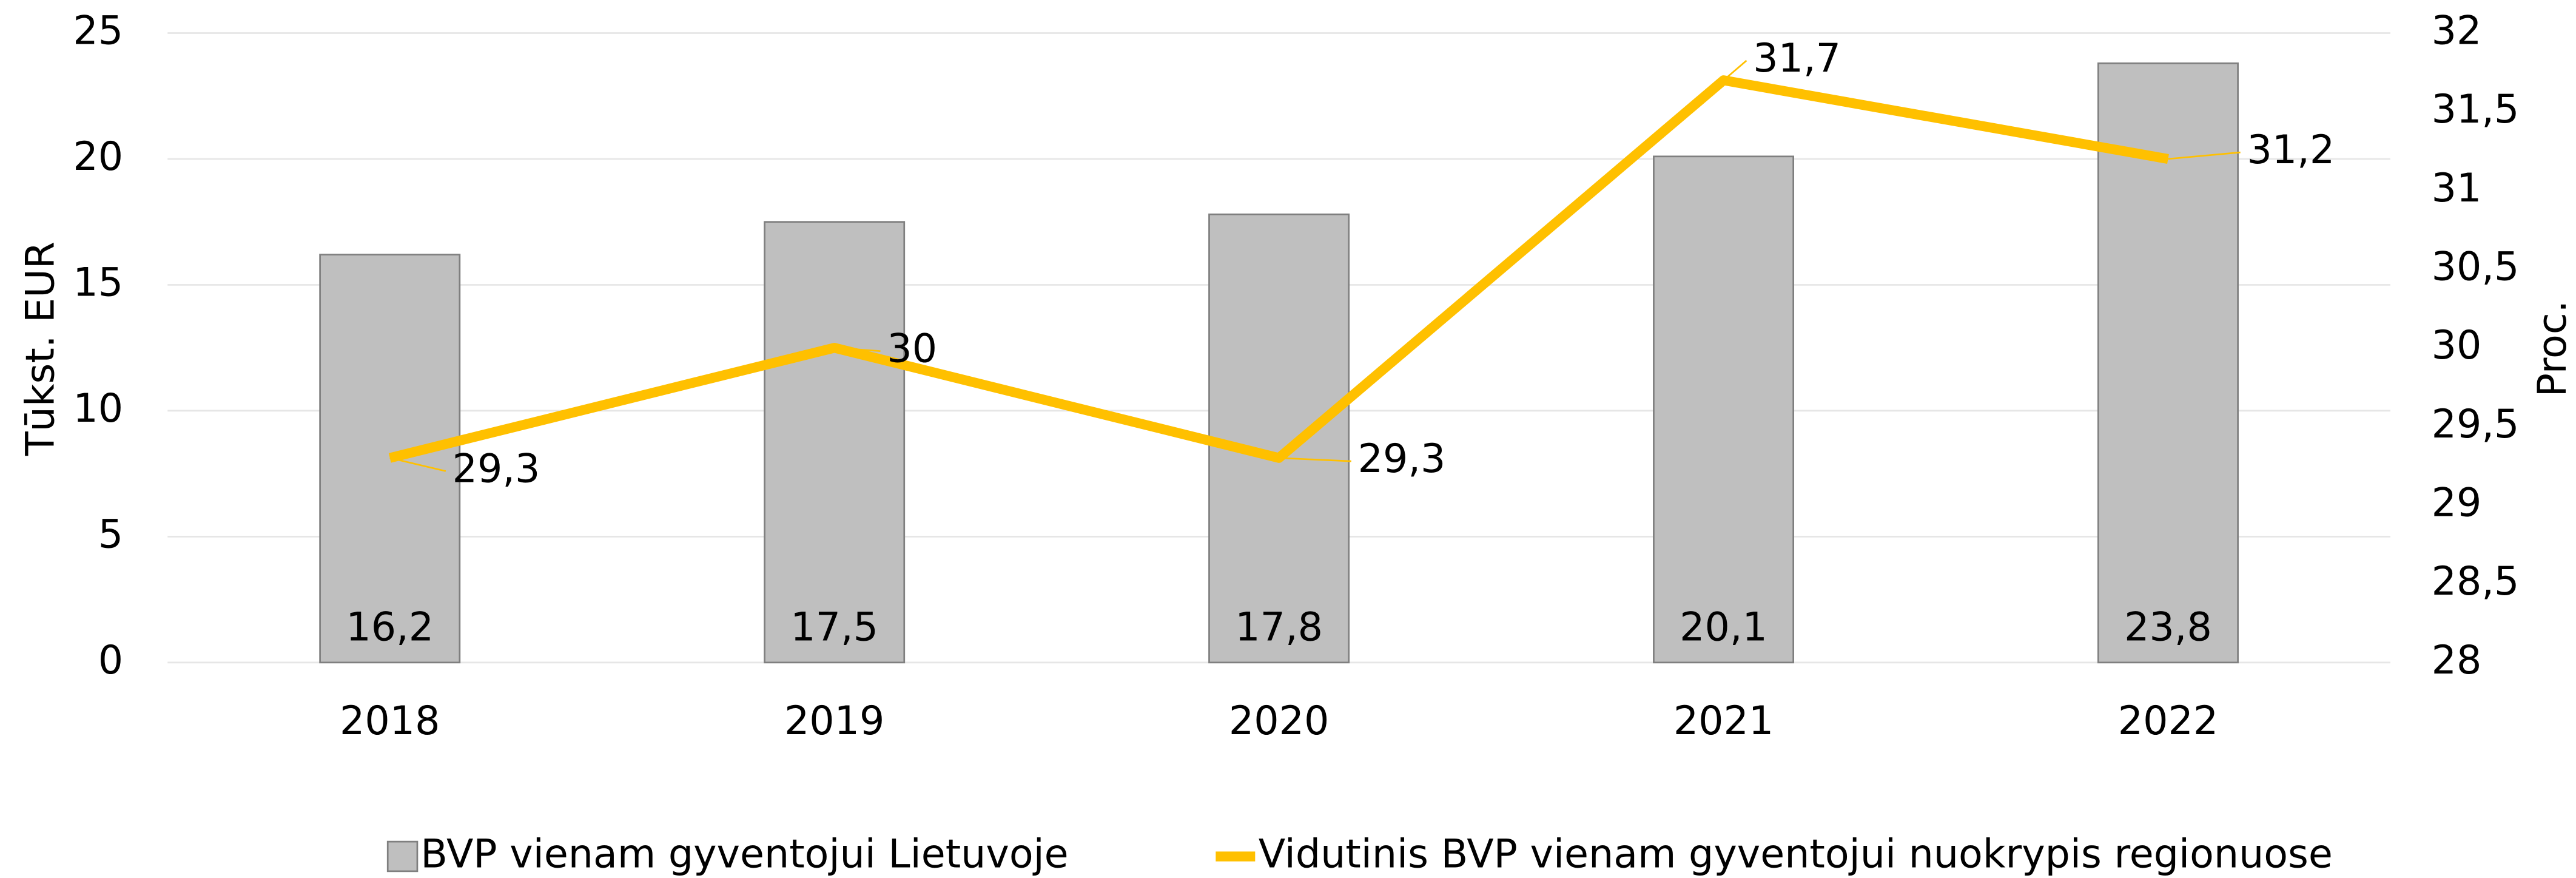 This screenshot has width=2576, height=878. I want to click on line-value-label: 31,7, so click(1797, 58).